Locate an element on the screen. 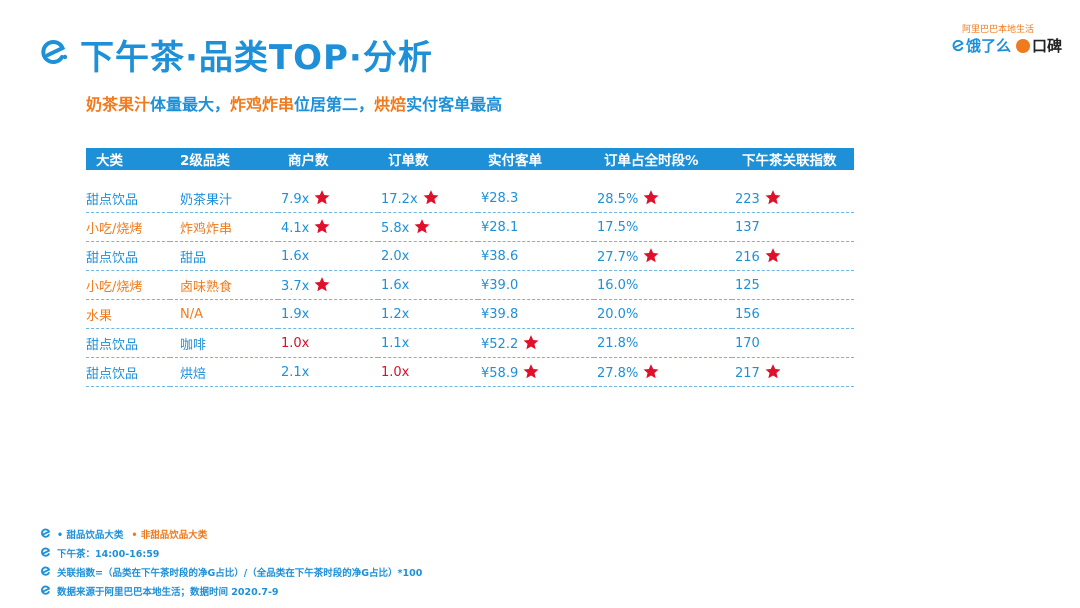  cell-text: 21.8% is located at coordinates (618, 343).